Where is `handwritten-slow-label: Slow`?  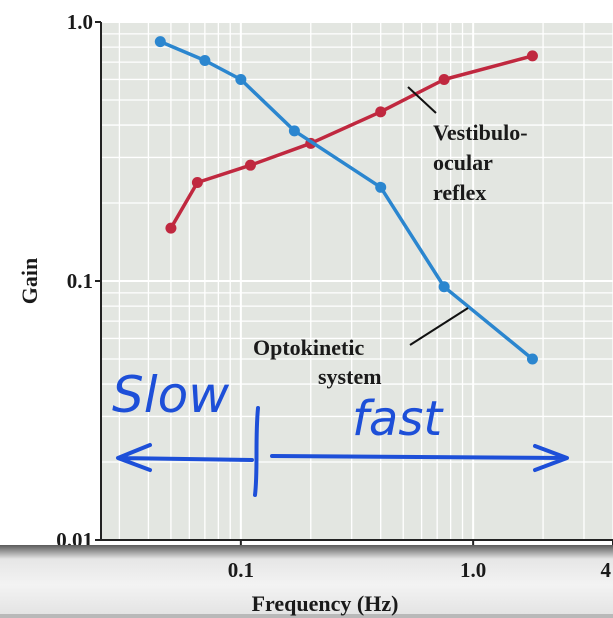 handwritten-slow-label: Slow is located at coordinates (170, 395).